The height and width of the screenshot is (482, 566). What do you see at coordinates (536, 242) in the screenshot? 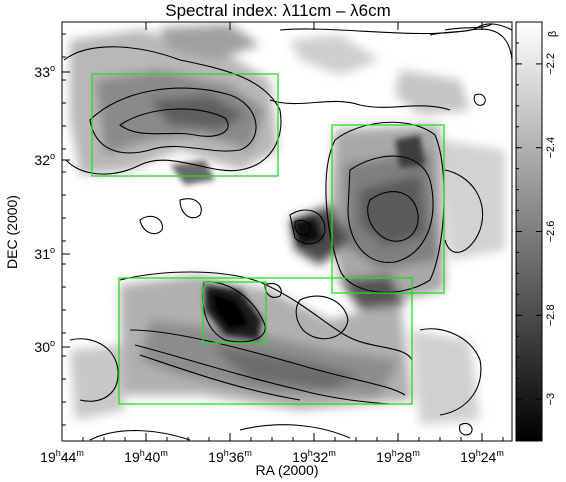
I see `colorbar-ticks: −2.2 −2.4 −2.6 −2.8 −3` at bounding box center [536, 242].